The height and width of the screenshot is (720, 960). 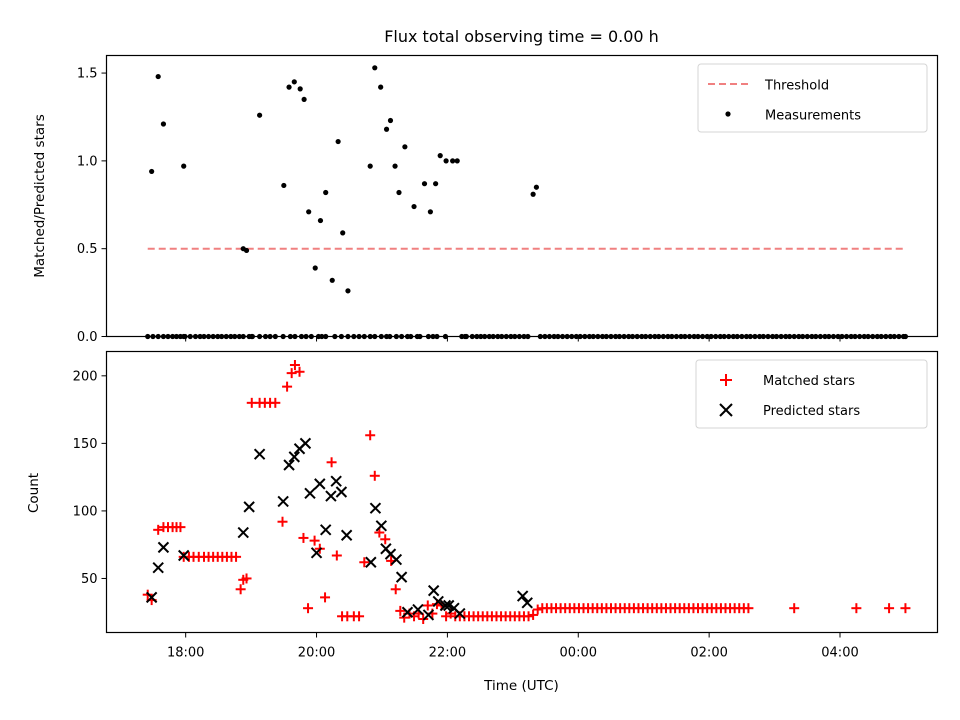 I want to click on matched-legend-label: Matched stars, so click(x=809, y=381).